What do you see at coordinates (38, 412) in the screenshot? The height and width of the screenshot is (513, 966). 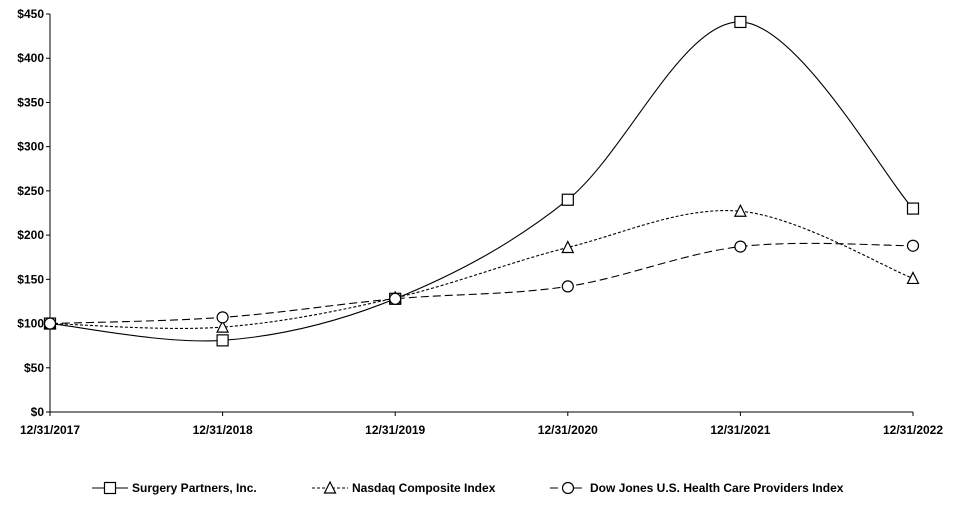 I see `y-tick-label: $0` at bounding box center [38, 412].